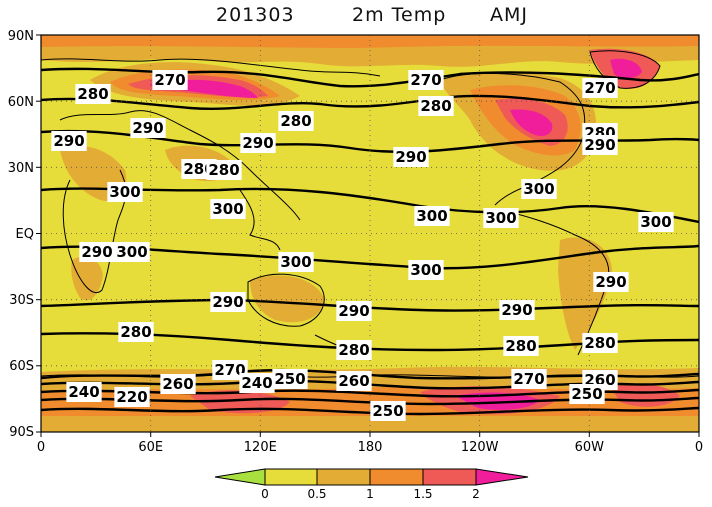 This screenshot has height=507, width=712. What do you see at coordinates (131, 397) in the screenshot?
I see `contour-label: 220` at bounding box center [131, 397].